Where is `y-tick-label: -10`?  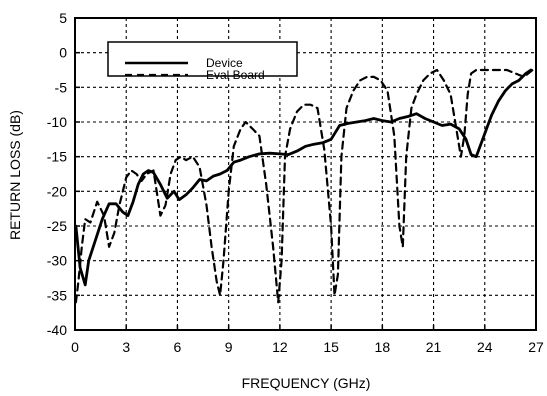
y-tick-label: -10 is located at coordinates (57, 122).